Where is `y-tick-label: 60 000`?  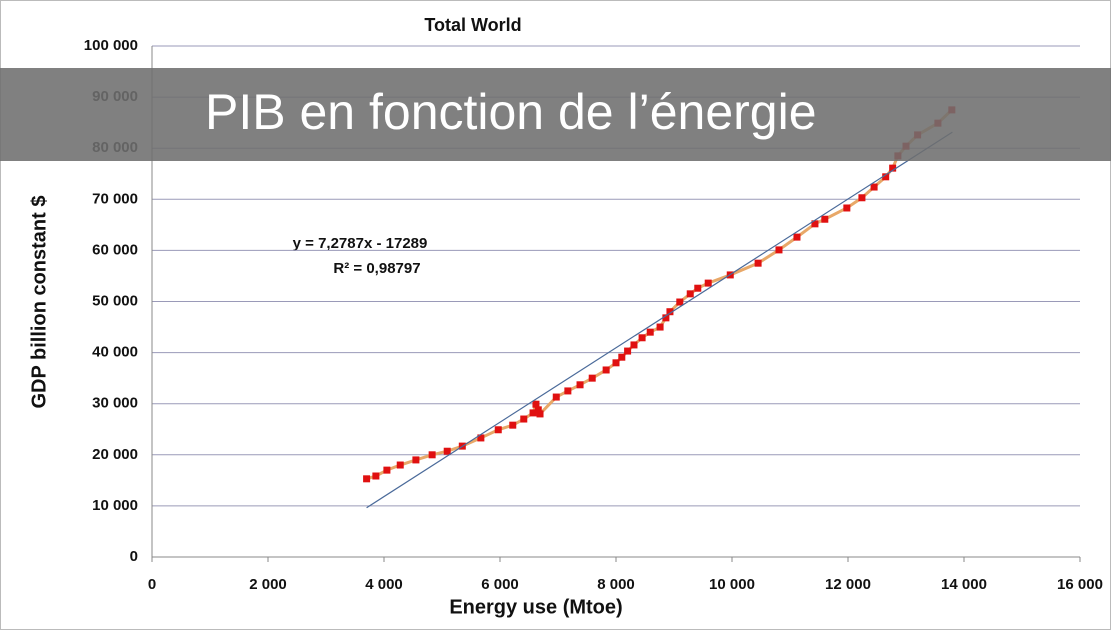 y-tick-label: 60 000 is located at coordinates (115, 249).